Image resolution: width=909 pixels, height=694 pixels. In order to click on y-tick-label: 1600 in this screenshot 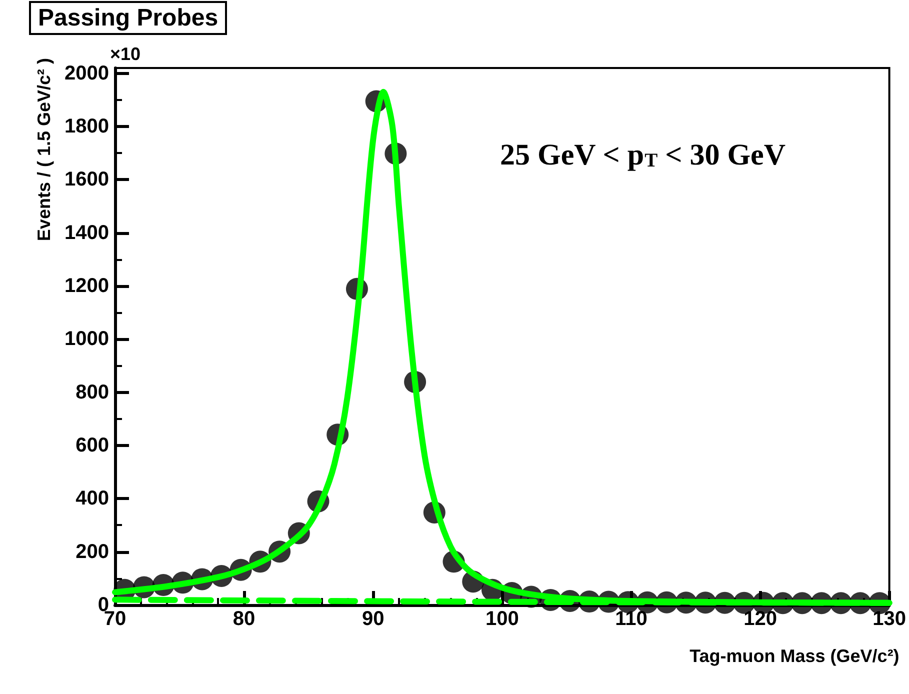, I will do `click(86, 179)`.